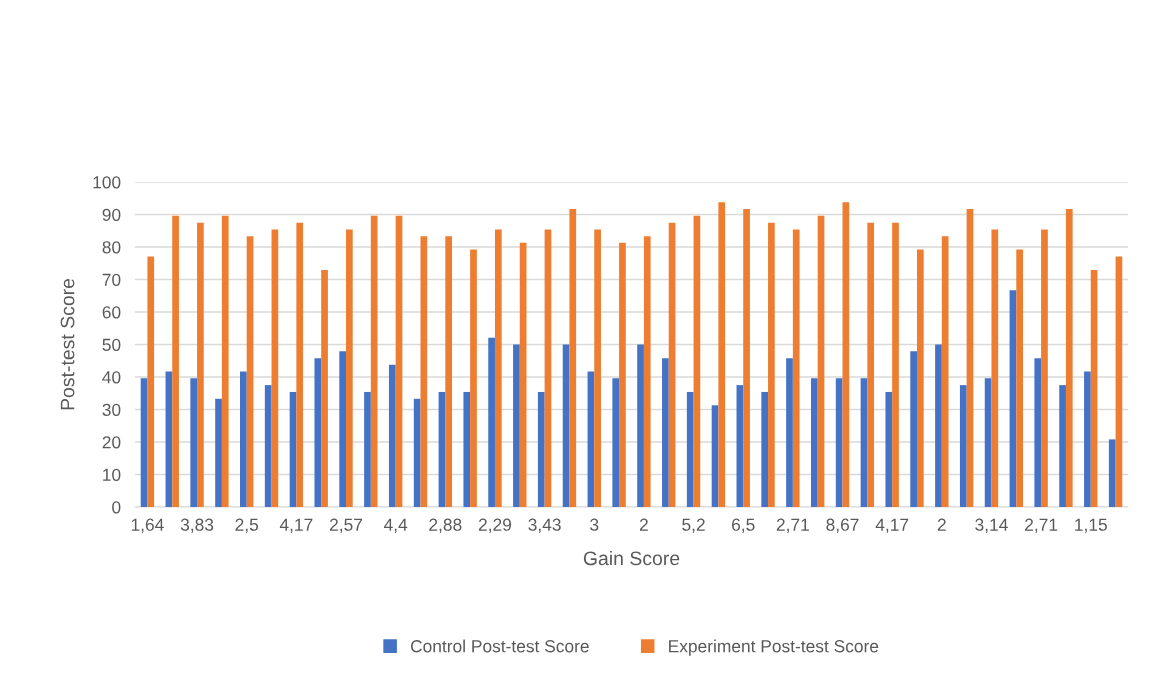 The height and width of the screenshot is (675, 1149). What do you see at coordinates (107, 182) in the screenshot?
I see `y-tick-label: 100` at bounding box center [107, 182].